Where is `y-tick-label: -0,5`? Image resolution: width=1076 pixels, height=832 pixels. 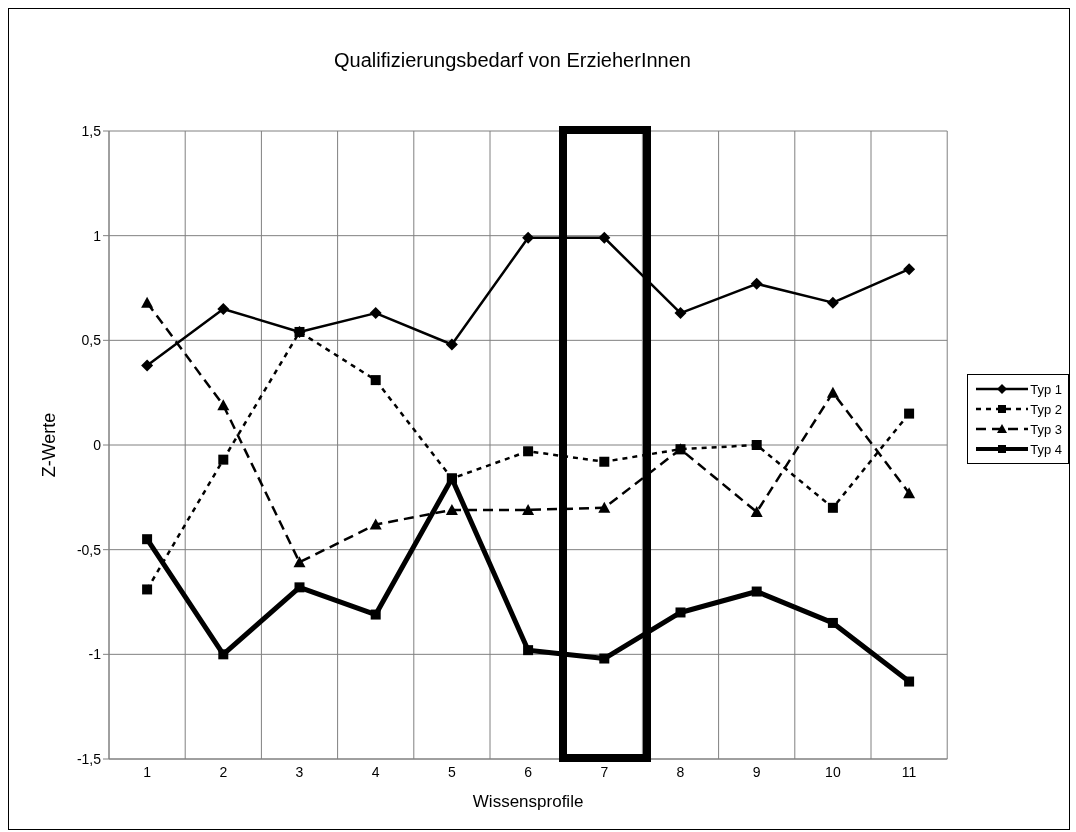 y-tick-label: -0,5 is located at coordinates (89, 549).